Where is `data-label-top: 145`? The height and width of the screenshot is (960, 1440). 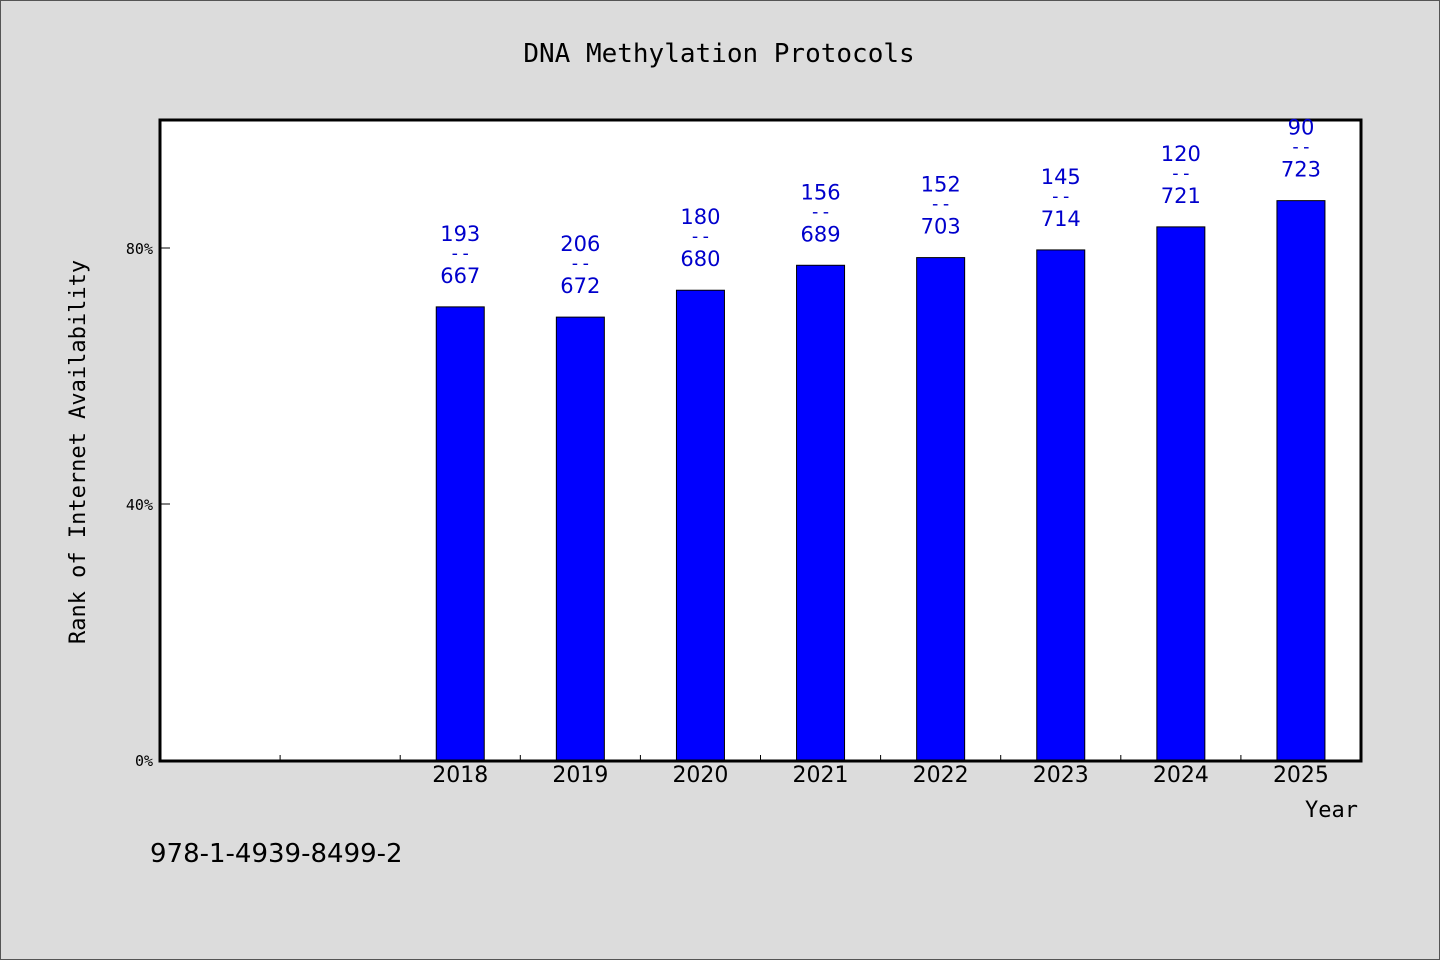 data-label-top: 145 is located at coordinates (1061, 177).